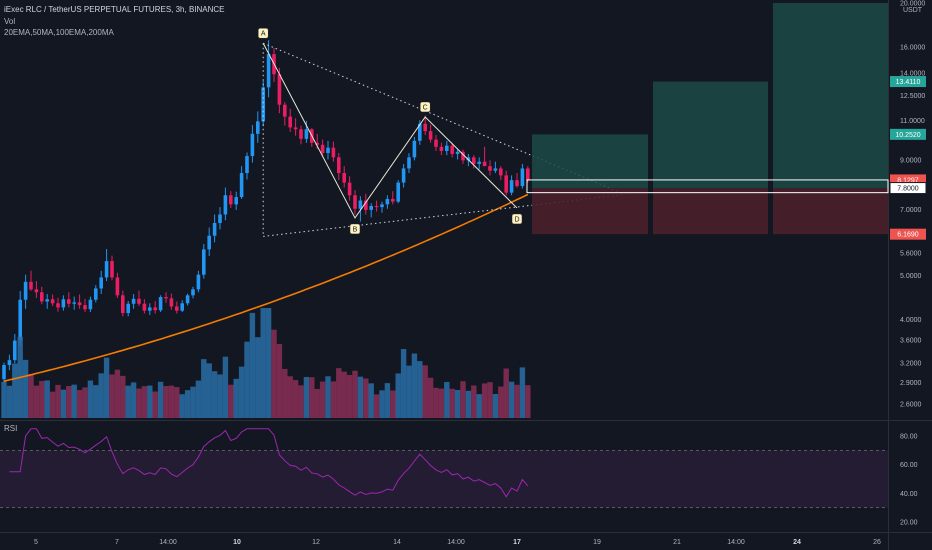 The width and height of the screenshot is (932, 550). I want to click on price-tick: 20.0000, so click(912, 4).